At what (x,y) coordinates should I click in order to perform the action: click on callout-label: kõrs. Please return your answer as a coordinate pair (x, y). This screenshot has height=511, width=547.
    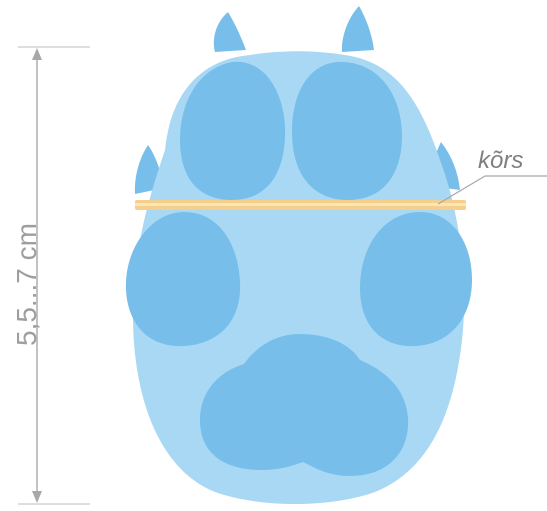
    Looking at the image, I should click on (500, 160).